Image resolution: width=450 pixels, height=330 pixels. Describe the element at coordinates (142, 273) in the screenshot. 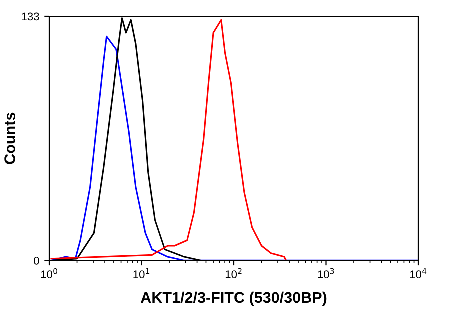

I see `x-tick-label: 10$^{1}$` at that location.